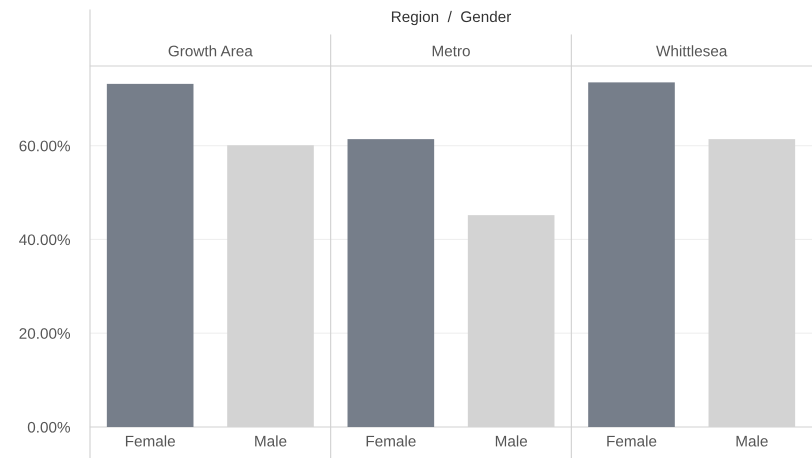 The width and height of the screenshot is (812, 458). What do you see at coordinates (451, 51) in the screenshot?
I see `chart-title: Metro` at bounding box center [451, 51].